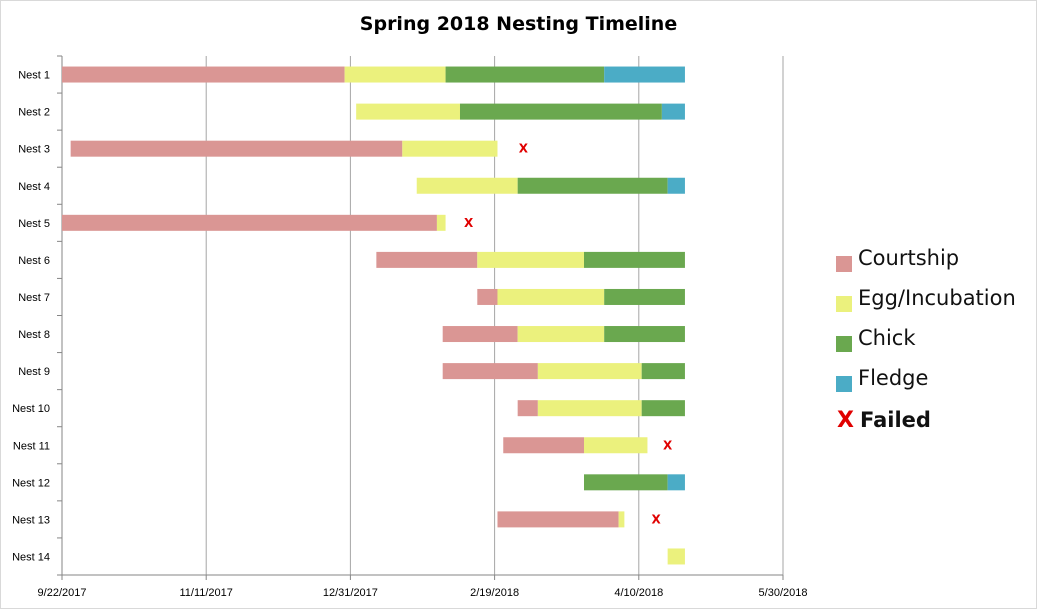 Image resolution: width=1037 pixels, height=609 pixels. I want to click on y-tick-label: Nest 7, so click(34, 298).